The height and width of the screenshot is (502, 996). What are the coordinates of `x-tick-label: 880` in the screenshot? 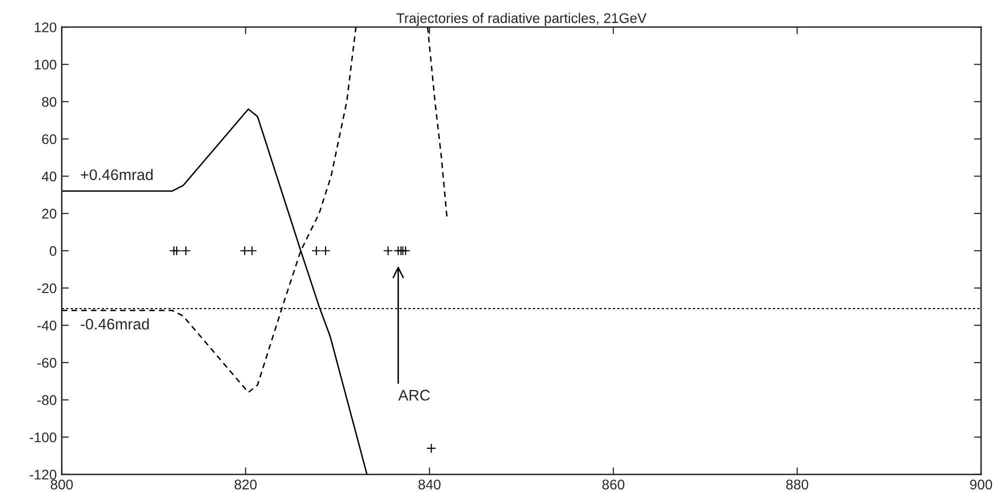 It's located at (797, 485).